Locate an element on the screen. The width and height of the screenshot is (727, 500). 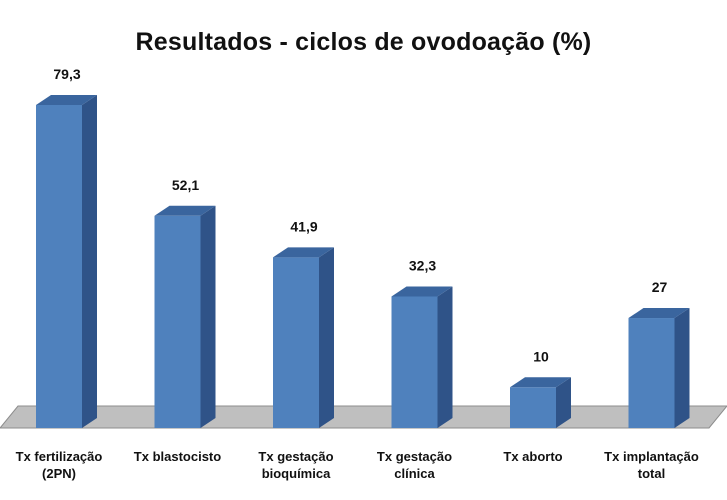
category-label: Tx aborto is located at coordinates (532, 456).